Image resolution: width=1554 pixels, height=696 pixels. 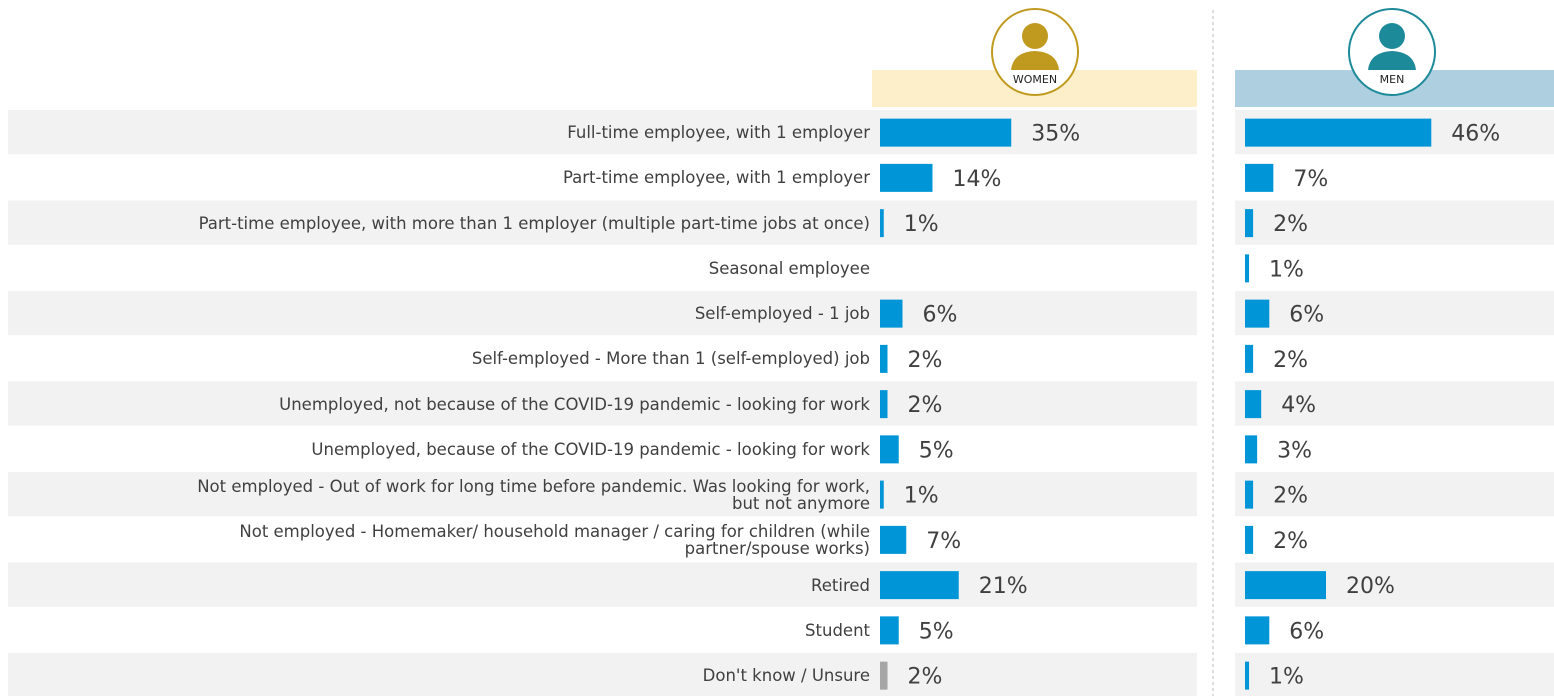 I want to click on category-label: Student, so click(x=837, y=630).